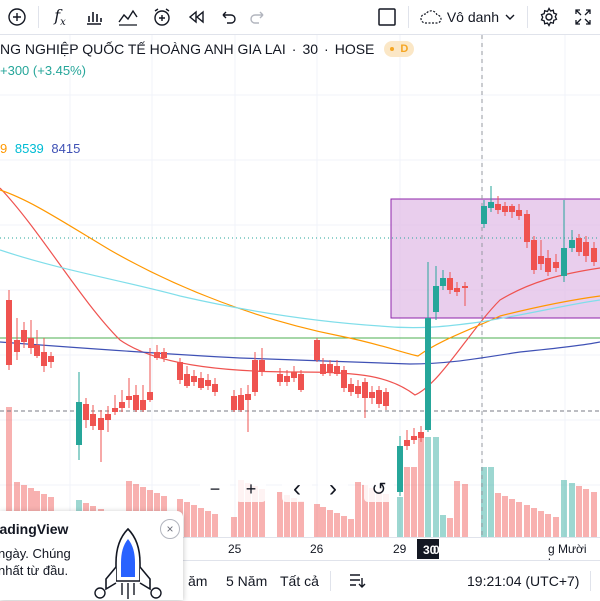 Image resolution: width=600 pixels, height=601 pixels. I want to click on range-1y-button: ăm, so click(198, 581).